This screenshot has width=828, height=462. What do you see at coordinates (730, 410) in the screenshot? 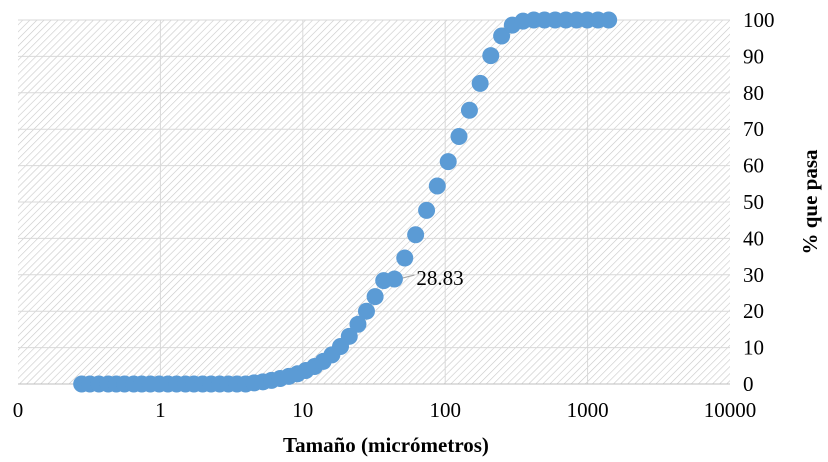
I see `x-tick-label: 10000` at bounding box center [730, 410].